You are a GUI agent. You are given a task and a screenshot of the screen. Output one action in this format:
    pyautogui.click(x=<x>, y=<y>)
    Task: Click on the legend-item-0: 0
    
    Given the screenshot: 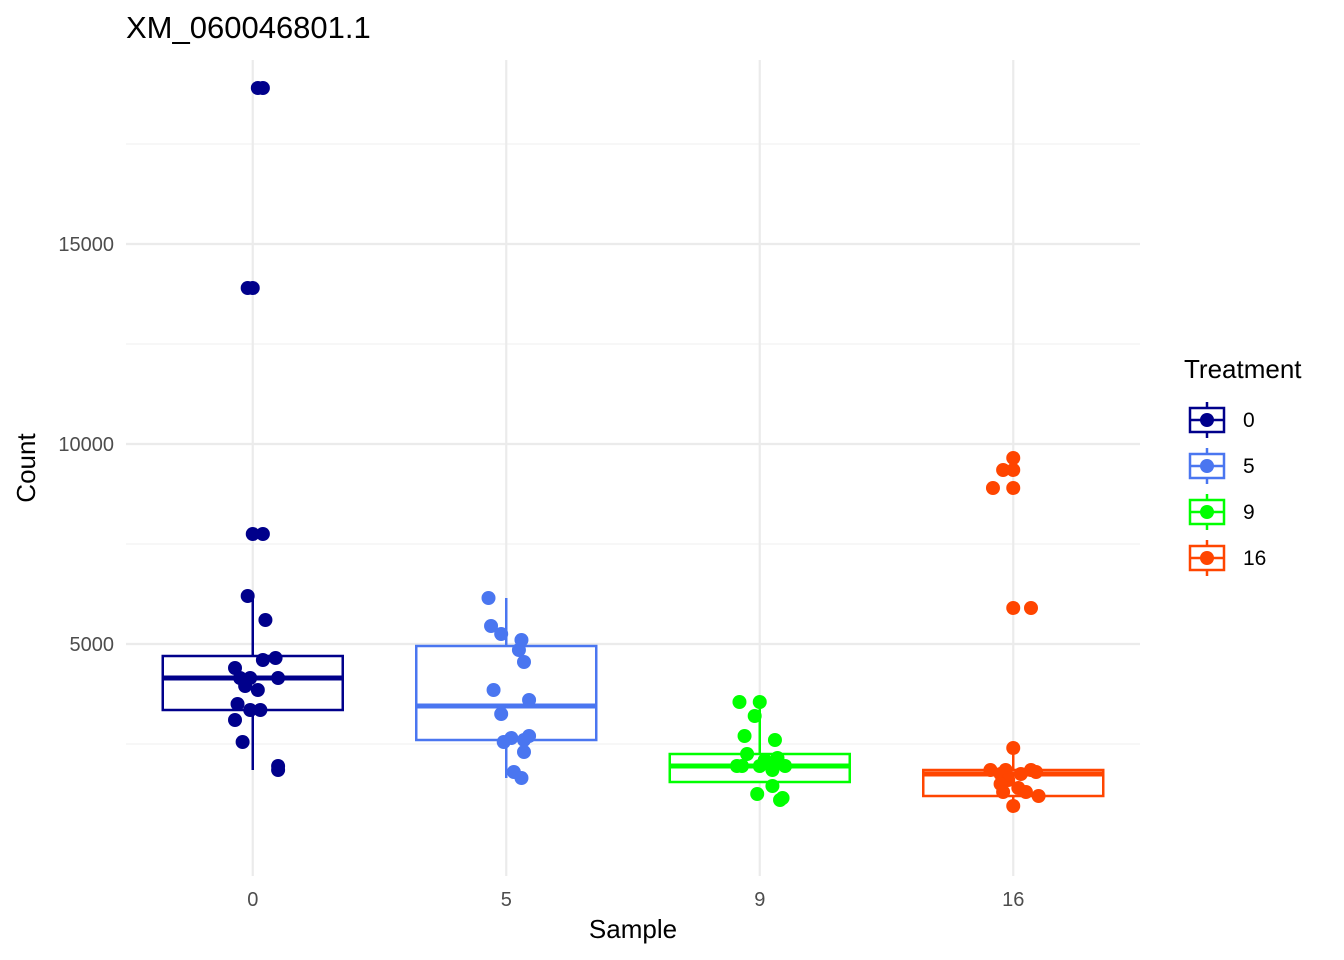 What is the action you would take?
    pyautogui.click(x=1221, y=420)
    